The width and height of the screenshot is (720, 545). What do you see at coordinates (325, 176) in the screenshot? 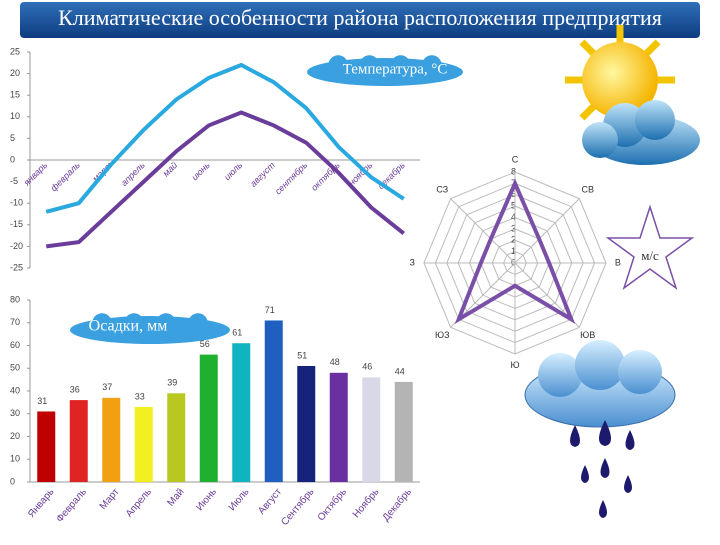
I see `x-tick-label: октябрь` at bounding box center [325, 176].